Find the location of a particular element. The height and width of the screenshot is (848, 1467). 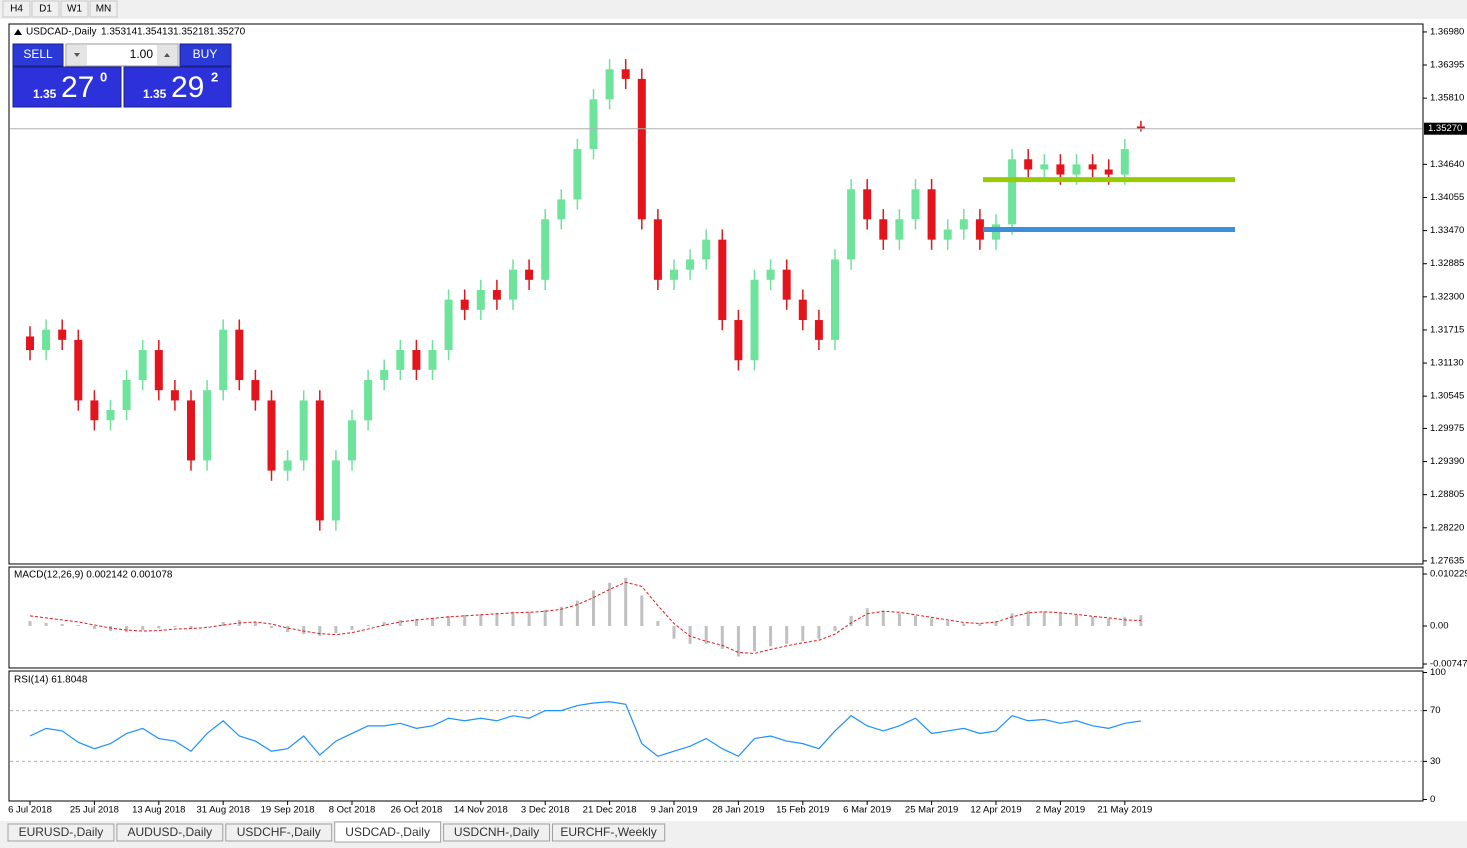

y-tick-label: 0 is located at coordinates (1432, 799).